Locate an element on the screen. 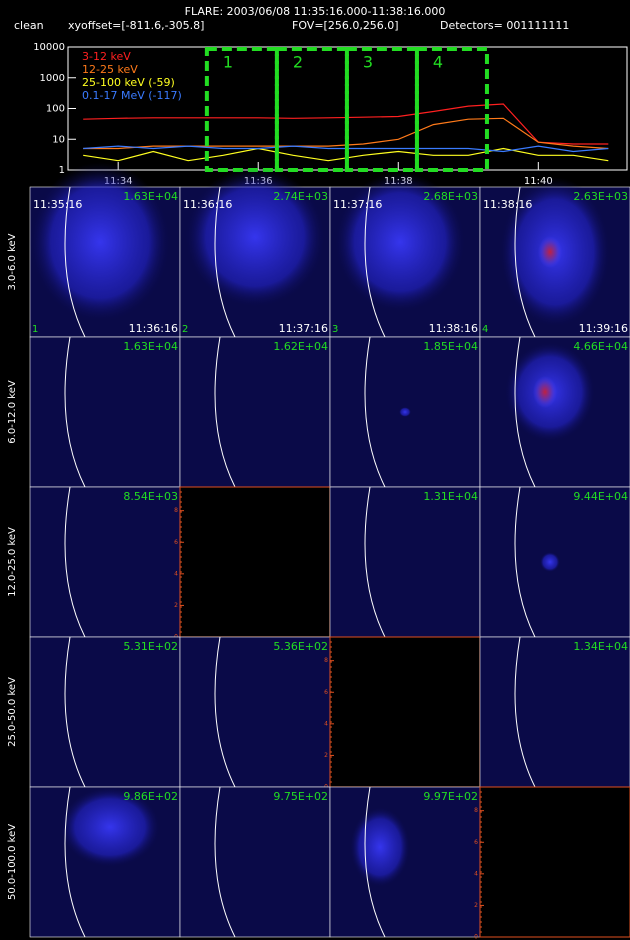  cell-max: 1.34E+04 is located at coordinates (600, 646).